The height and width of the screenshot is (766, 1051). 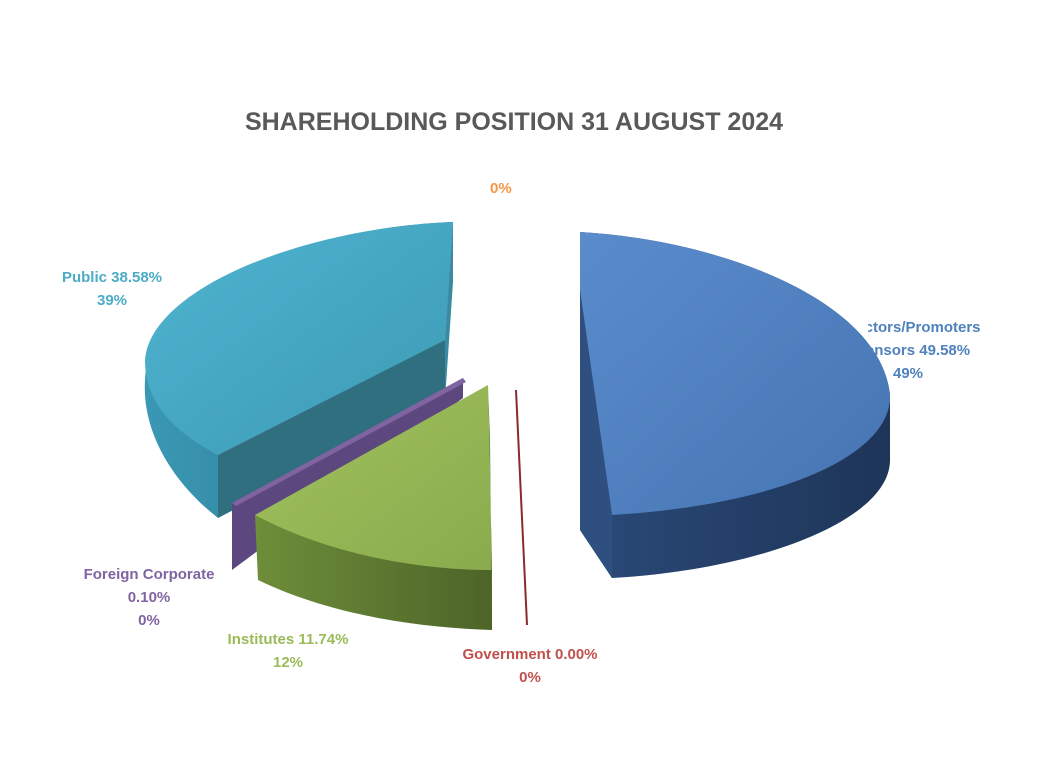 What do you see at coordinates (298, 370) in the screenshot?
I see `pie-slice-public` at bounding box center [298, 370].